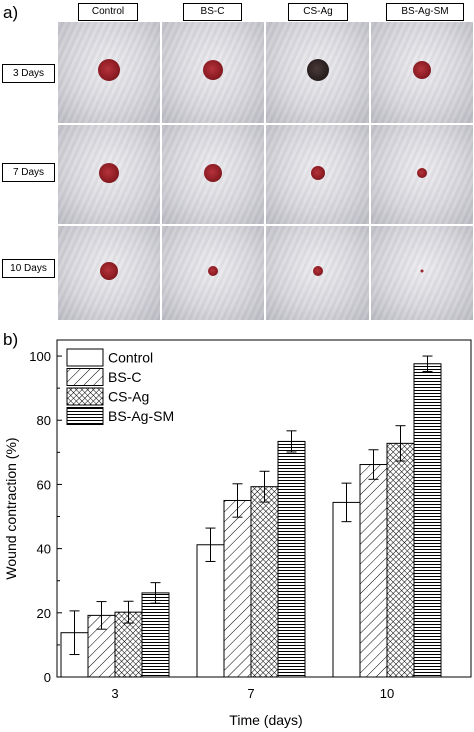  What do you see at coordinates (114, 693) in the screenshot?
I see `x-tick-label: 3` at bounding box center [114, 693].